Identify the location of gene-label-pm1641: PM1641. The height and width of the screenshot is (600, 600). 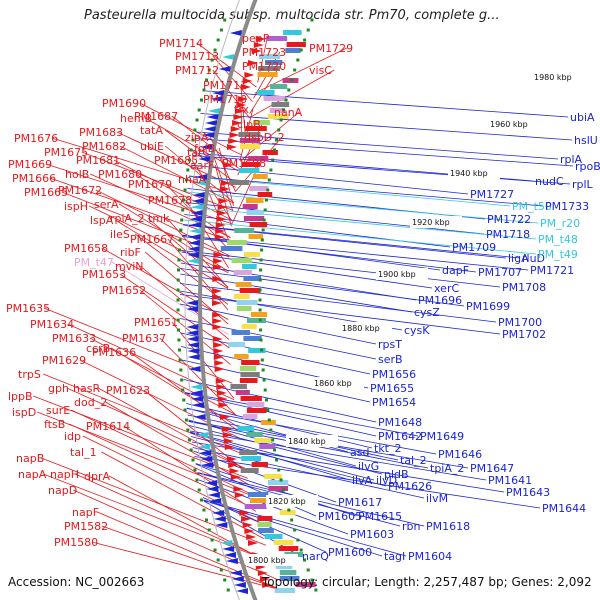
(510, 480).